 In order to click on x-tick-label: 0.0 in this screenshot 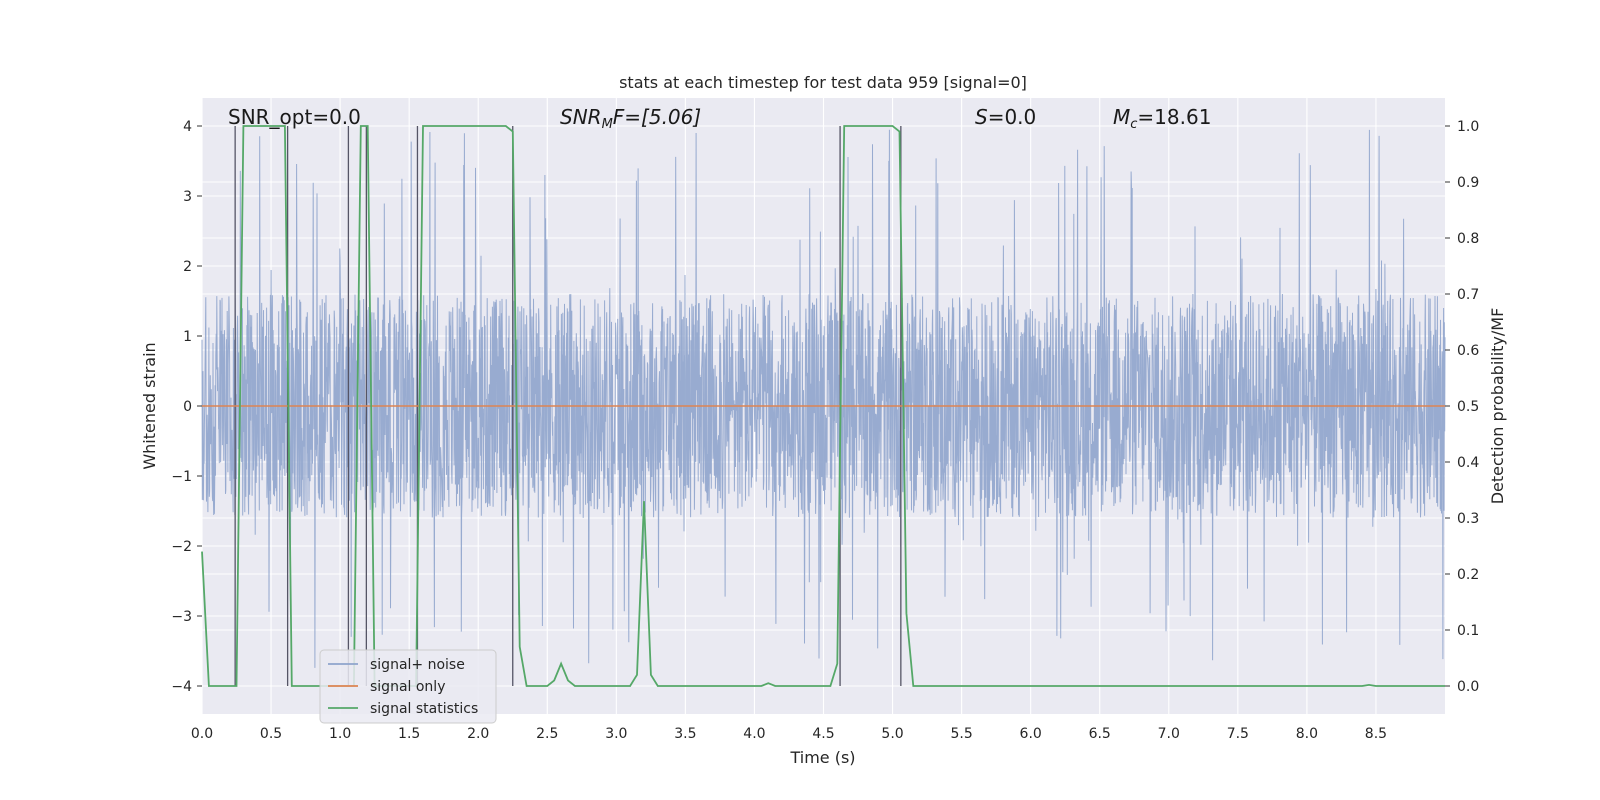, I will do `click(202, 734)`.